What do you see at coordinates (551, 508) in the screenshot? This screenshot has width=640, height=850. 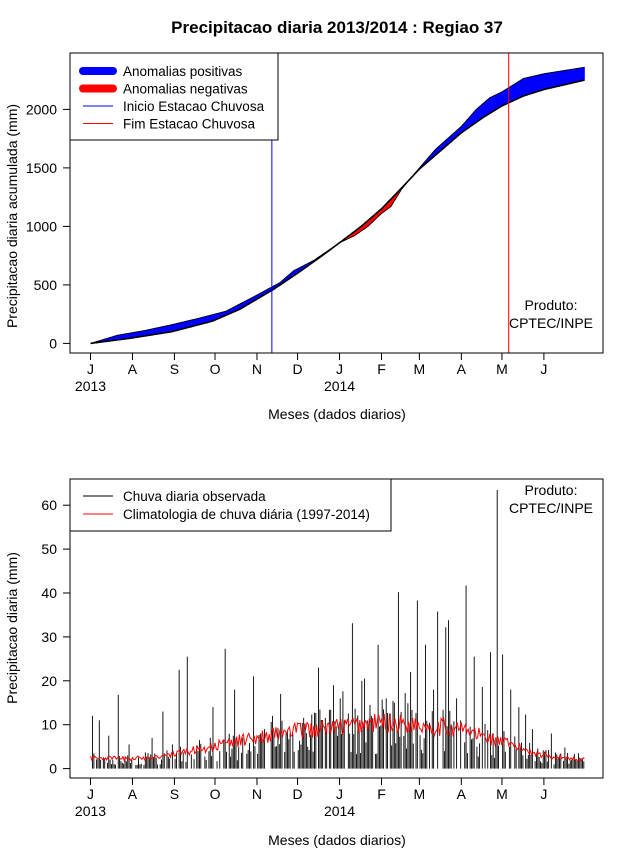 I see `daily-product-note-source: CPTEC/INPE` at bounding box center [551, 508].